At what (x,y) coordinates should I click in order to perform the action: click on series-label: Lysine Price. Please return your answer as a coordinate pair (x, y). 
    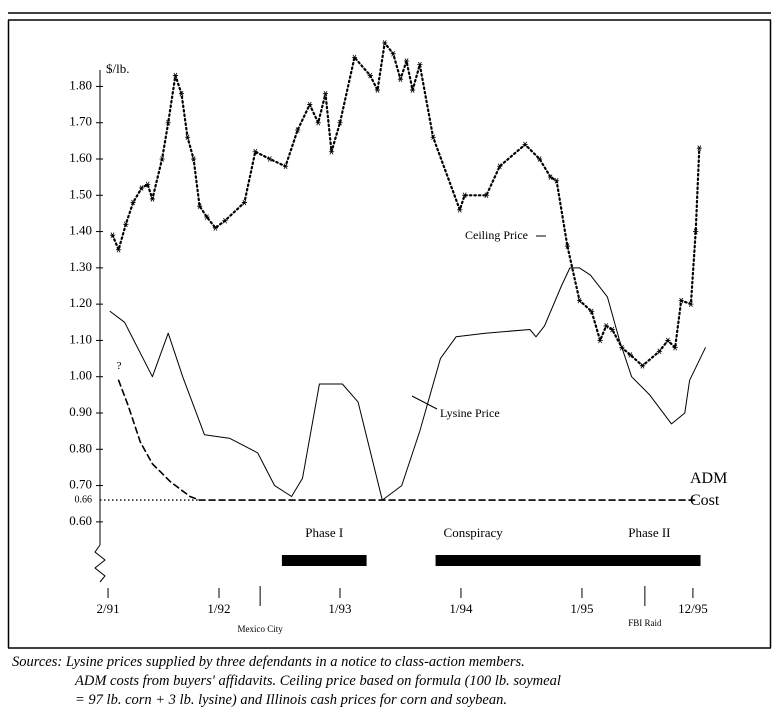
    Looking at the image, I should click on (470, 413).